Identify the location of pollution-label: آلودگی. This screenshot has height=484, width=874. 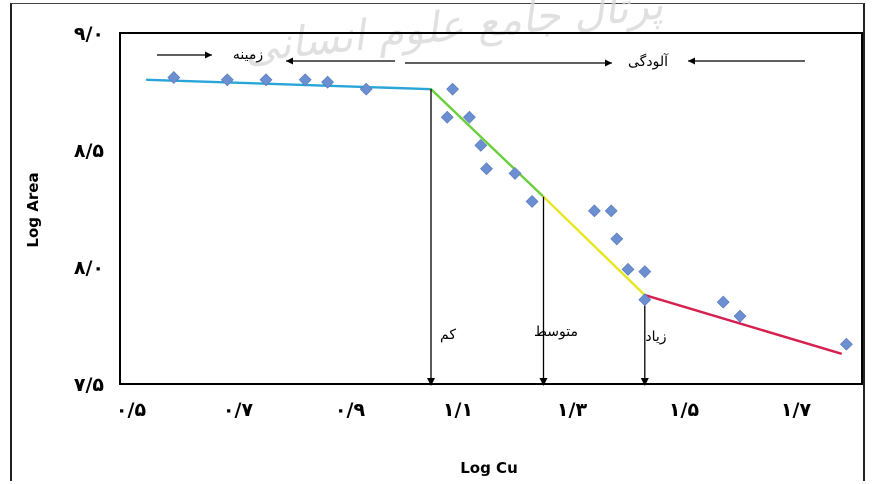
(648, 61).